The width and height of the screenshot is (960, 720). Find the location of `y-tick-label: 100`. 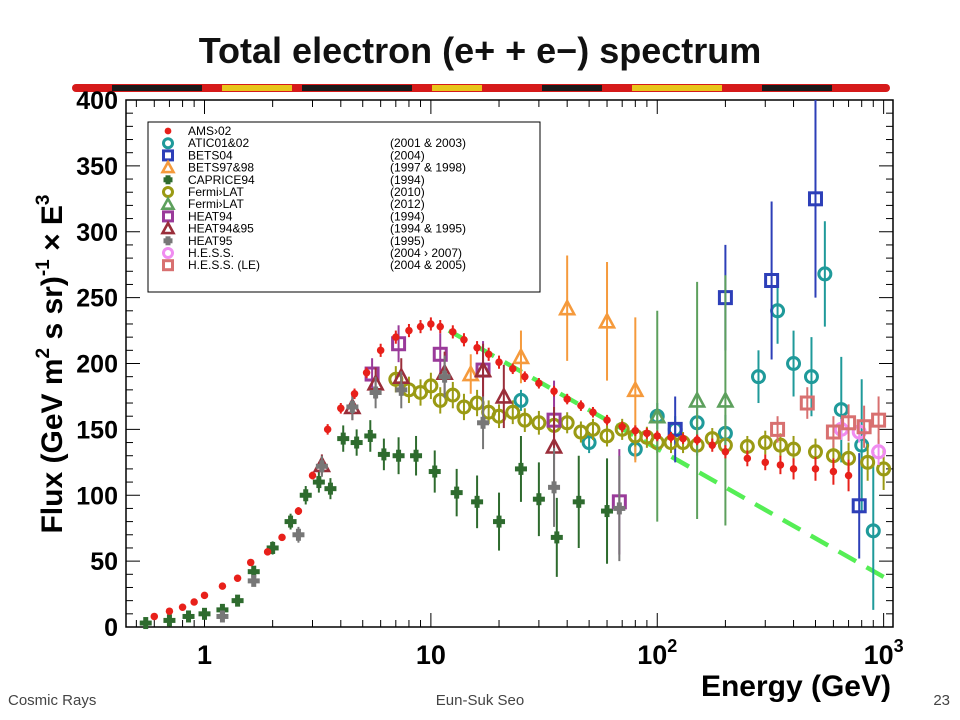

y-tick-label: 100 is located at coordinates (97, 496).